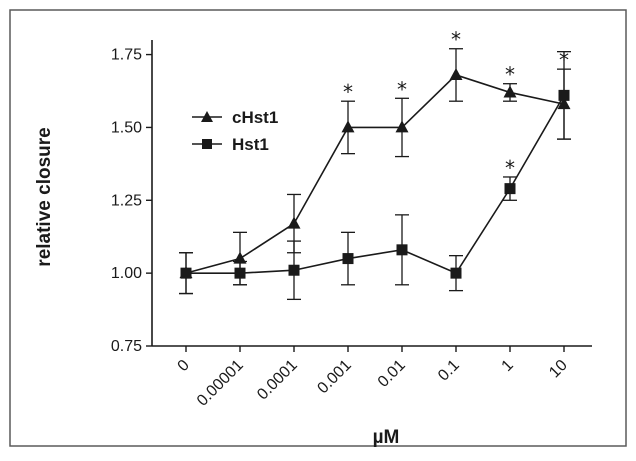 Image resolution: width=636 pixels, height=461 pixels. I want to click on x-tick-label: 0.00001, so click(220, 383).